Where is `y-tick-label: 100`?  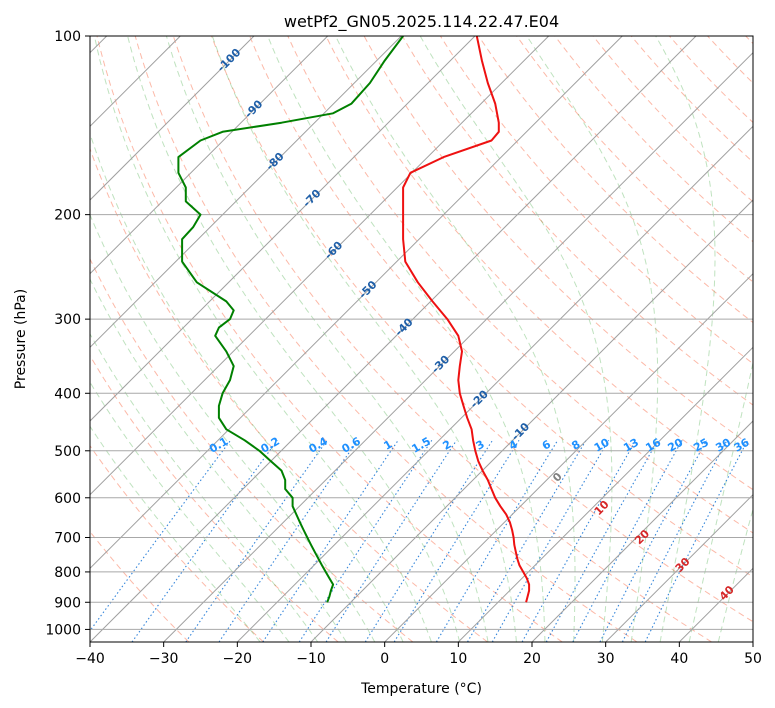 y-tick-label: 100 is located at coordinates (67, 37).